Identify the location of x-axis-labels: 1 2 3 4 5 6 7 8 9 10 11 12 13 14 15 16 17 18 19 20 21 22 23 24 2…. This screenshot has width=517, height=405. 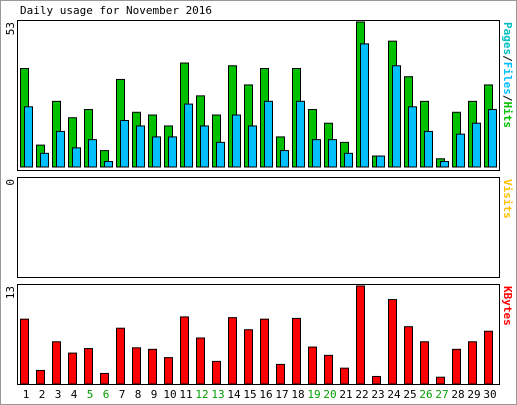
(260, 394).